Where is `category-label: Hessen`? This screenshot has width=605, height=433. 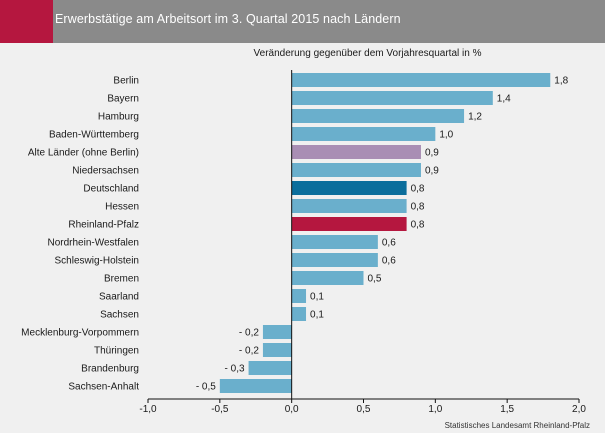
category-label: Hessen is located at coordinates (122, 207).